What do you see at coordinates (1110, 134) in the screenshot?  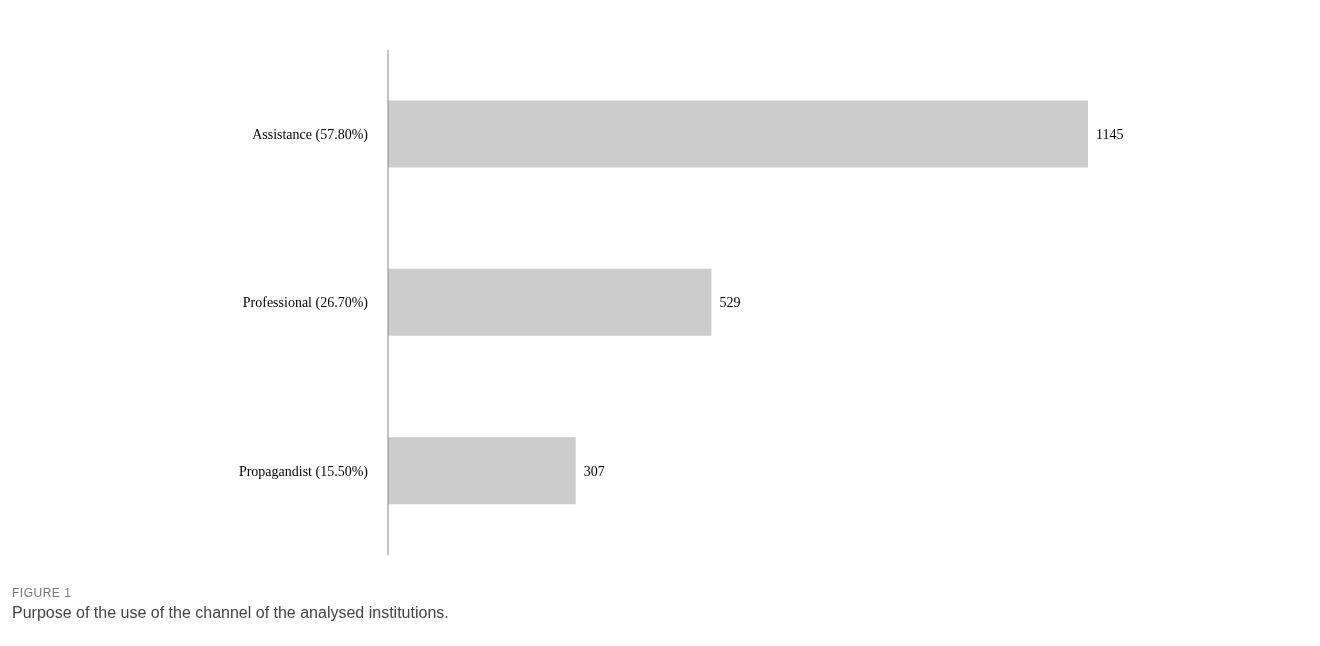 I see `data-label: 1145` at bounding box center [1110, 134].